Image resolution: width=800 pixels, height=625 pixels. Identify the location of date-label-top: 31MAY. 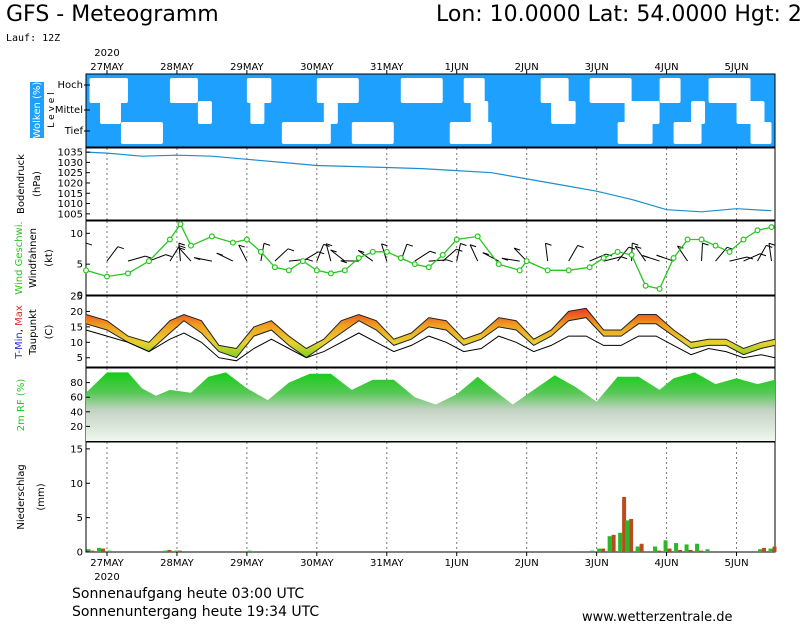
(387, 67).